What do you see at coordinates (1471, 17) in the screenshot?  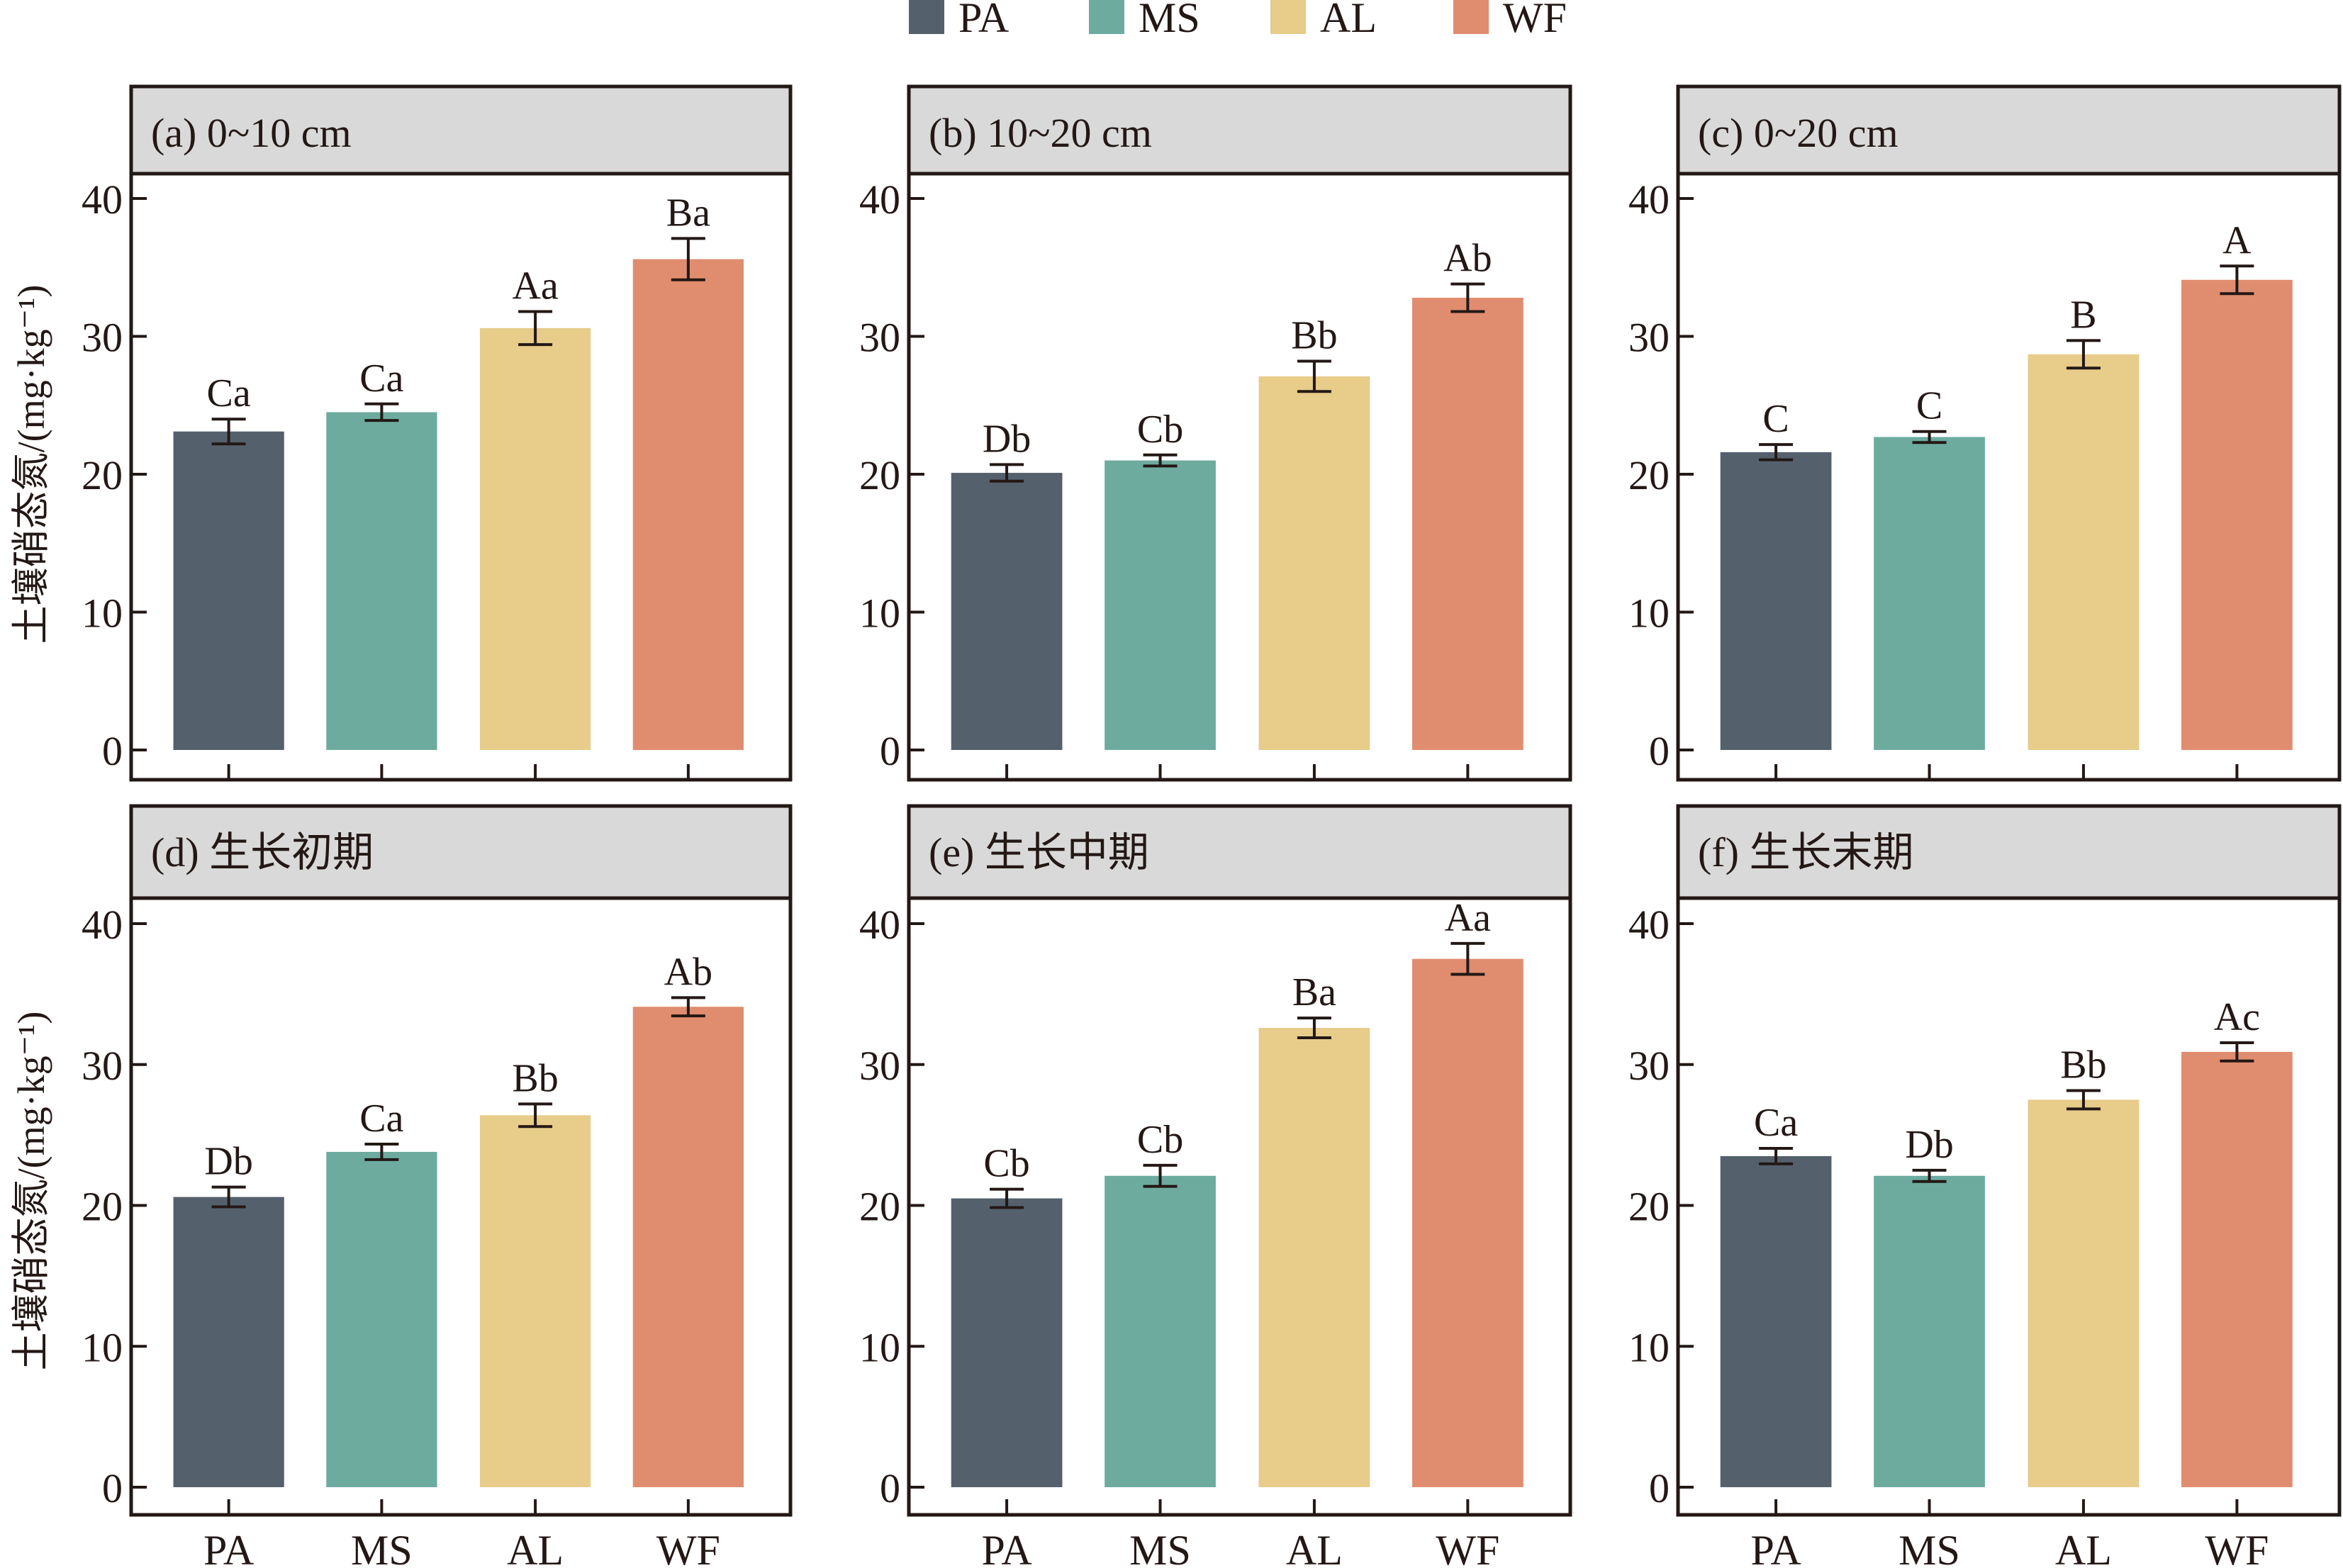 I see `legend-swatch-wf` at bounding box center [1471, 17].